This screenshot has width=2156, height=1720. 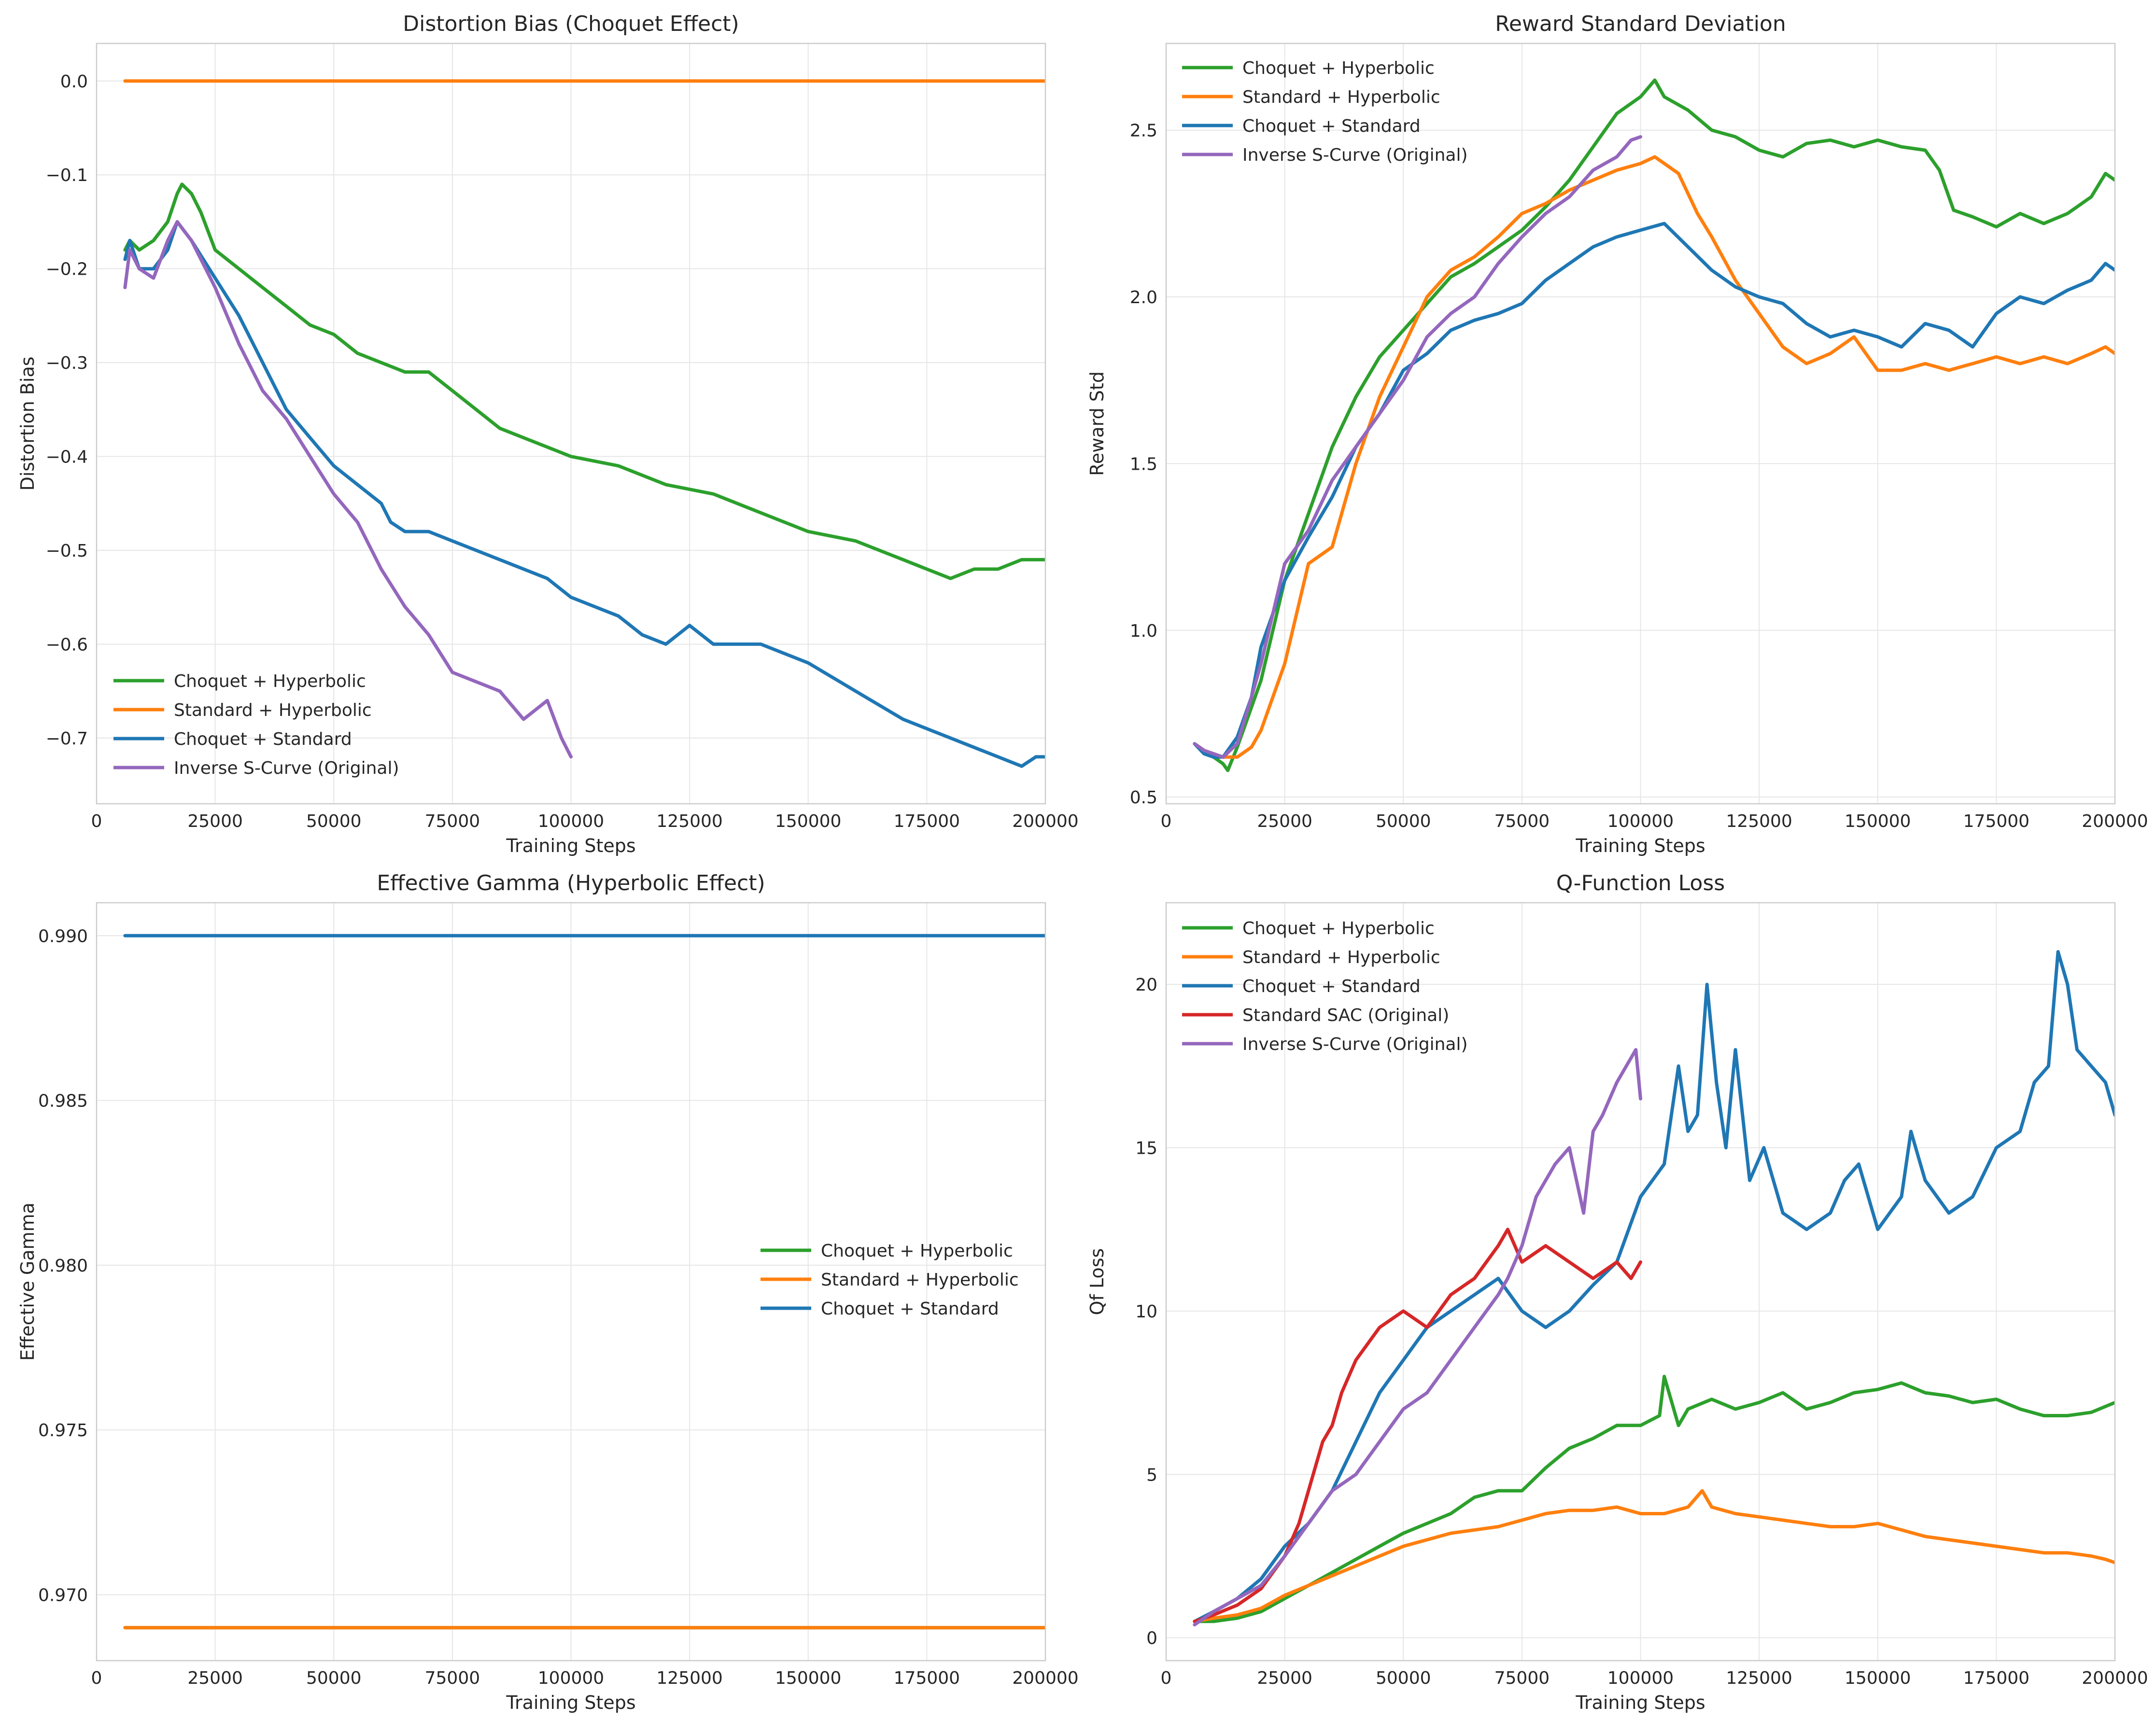 What do you see at coordinates (1146, 1149) in the screenshot?
I see `y-tick-label: 15` at bounding box center [1146, 1149].